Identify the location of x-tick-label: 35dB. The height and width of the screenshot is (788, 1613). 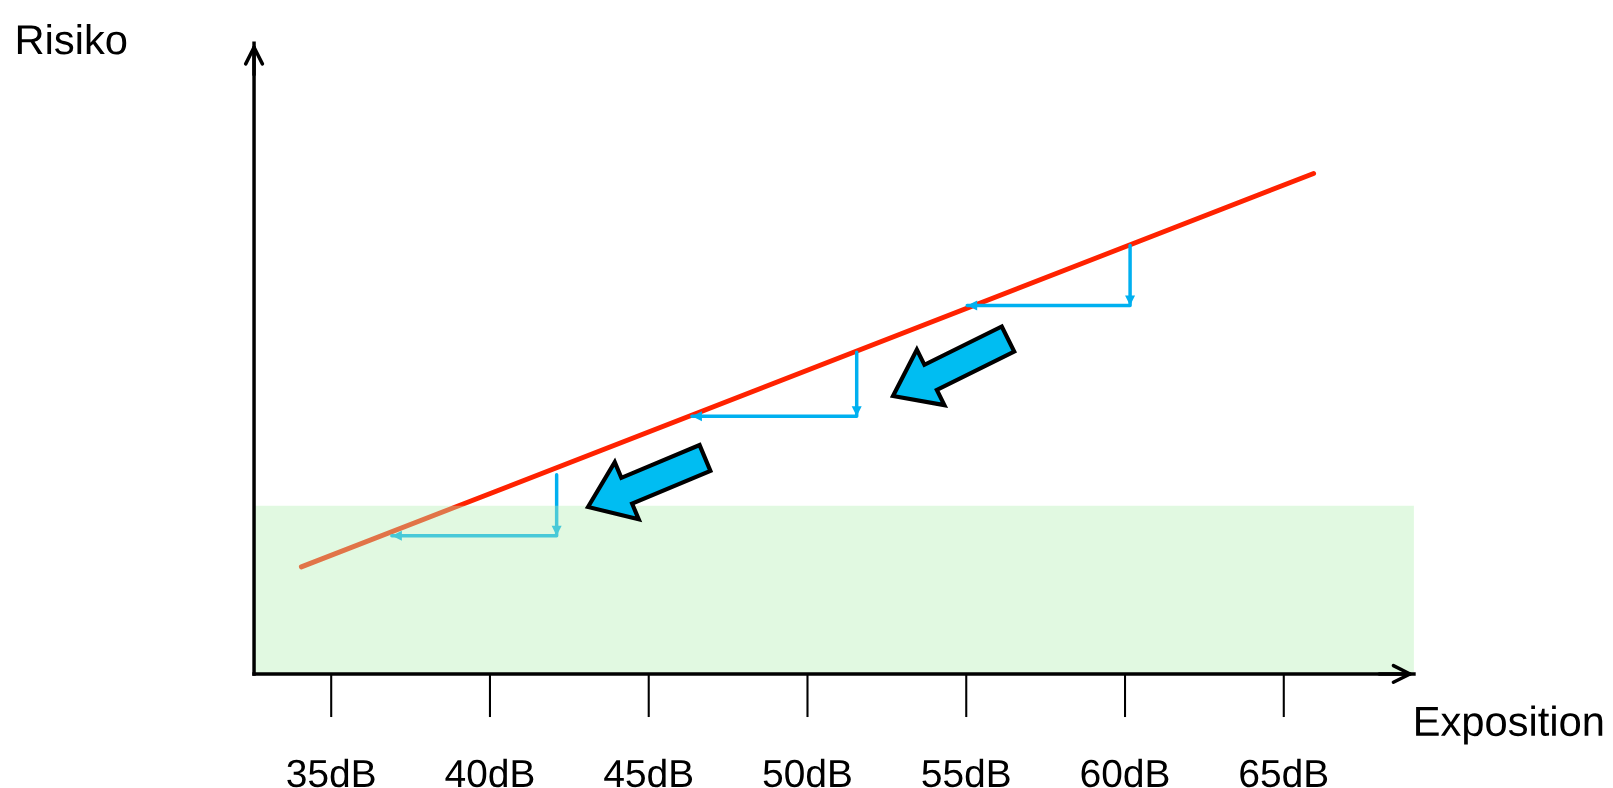
(331, 773).